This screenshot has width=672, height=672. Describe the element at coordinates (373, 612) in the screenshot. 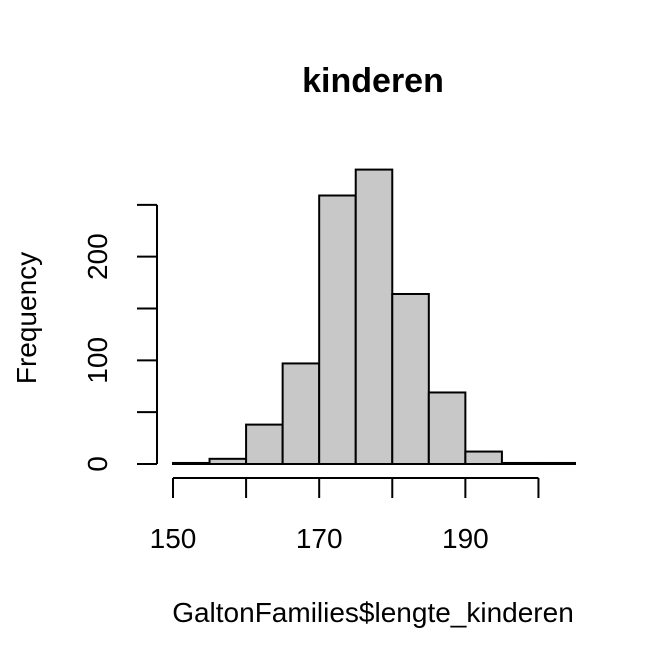

I see `x-axis-label: GaltonFamilies$lengte_kinderen` at that location.